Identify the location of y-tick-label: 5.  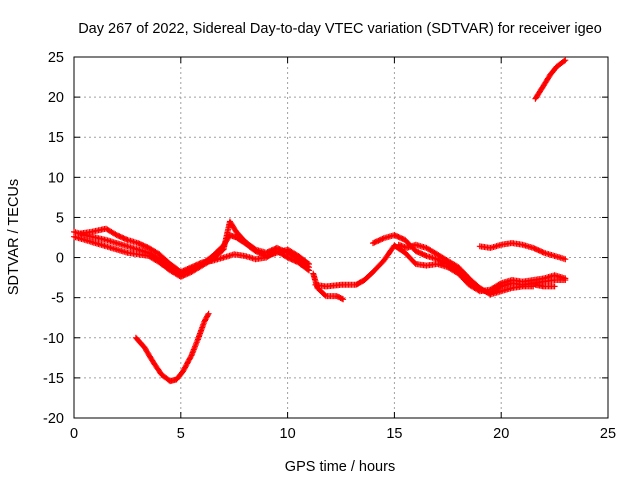
(60, 218).